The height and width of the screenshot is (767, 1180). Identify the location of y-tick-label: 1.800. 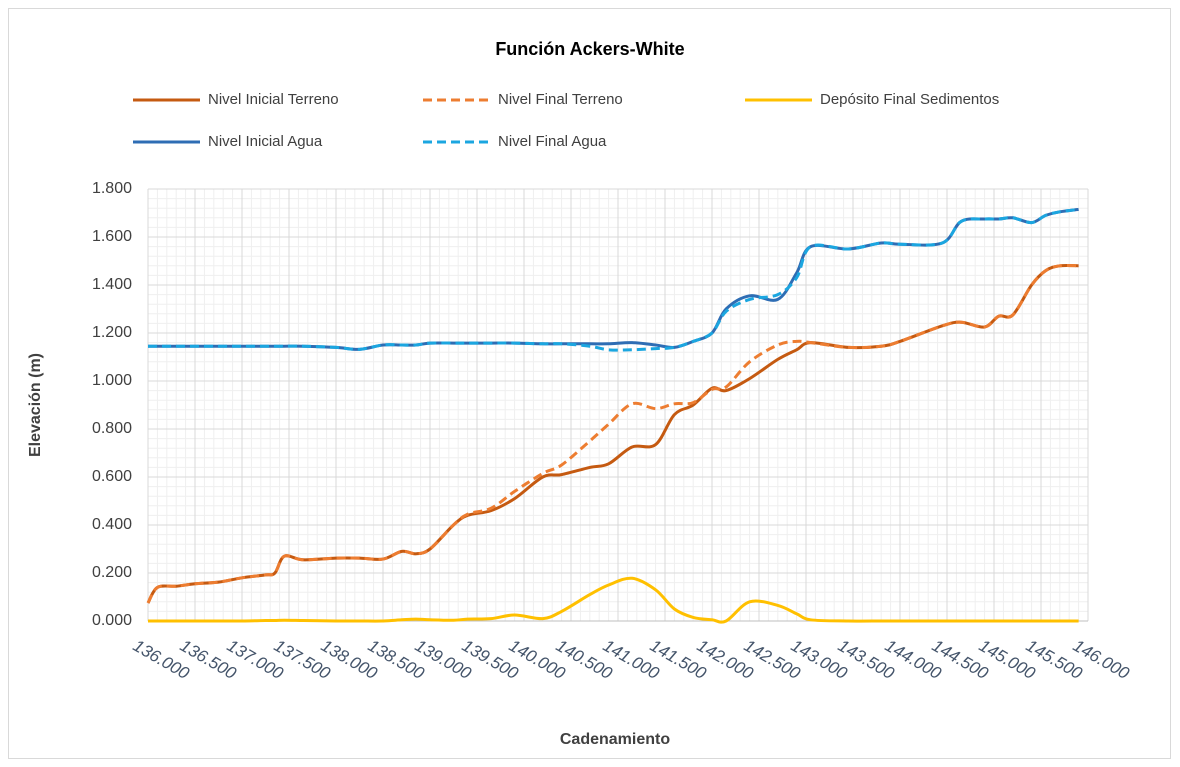
(112, 188).